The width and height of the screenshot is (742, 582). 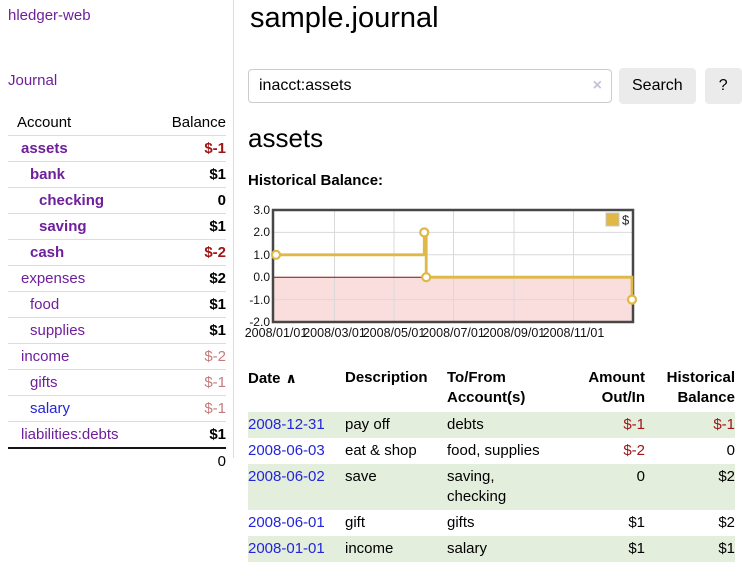 I want to click on register-date-link: 2008-01-01, so click(x=286, y=548).